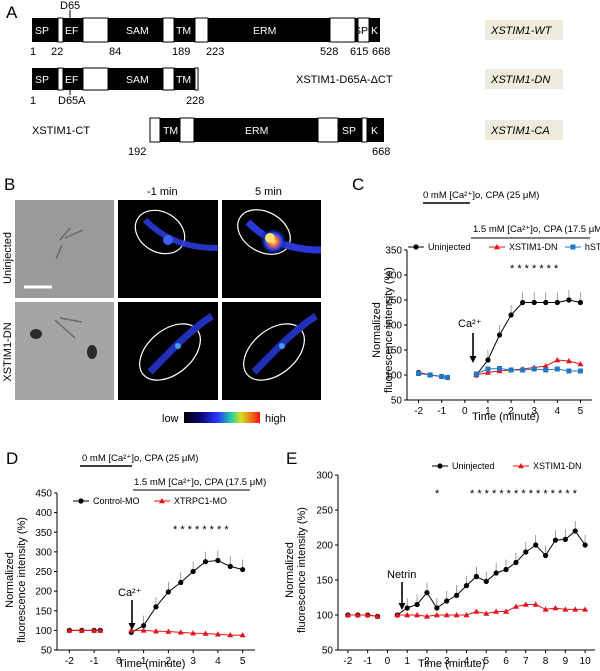 This screenshot has height=671, width=600. Describe the element at coordinates (218, 661) in the screenshot. I see `d-xtick-label: 4` at that location.